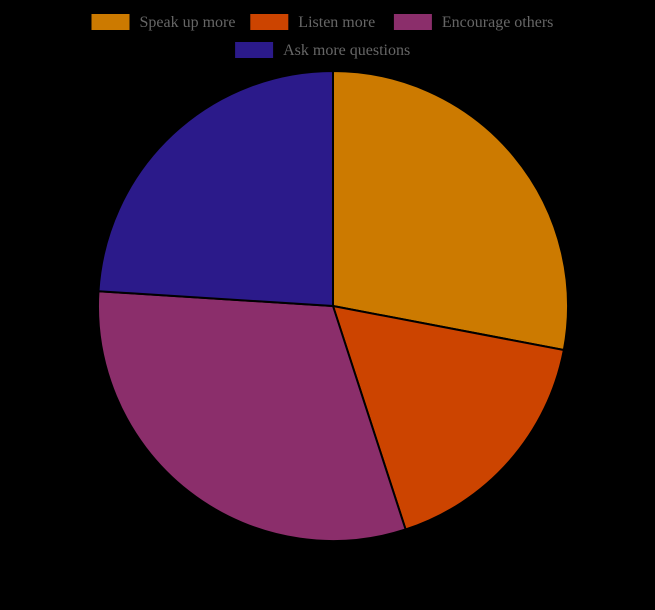  What do you see at coordinates (336, 22) in the screenshot?
I see `legend-label-listen-more: Listen more` at bounding box center [336, 22].